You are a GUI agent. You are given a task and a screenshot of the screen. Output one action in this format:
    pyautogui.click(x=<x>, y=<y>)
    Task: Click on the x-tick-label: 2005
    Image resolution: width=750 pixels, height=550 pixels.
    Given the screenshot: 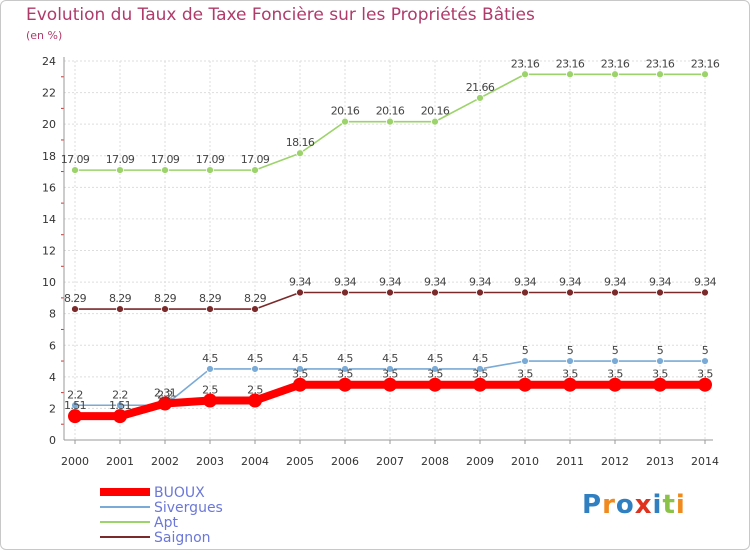 What is the action you would take?
    pyautogui.click(x=300, y=461)
    